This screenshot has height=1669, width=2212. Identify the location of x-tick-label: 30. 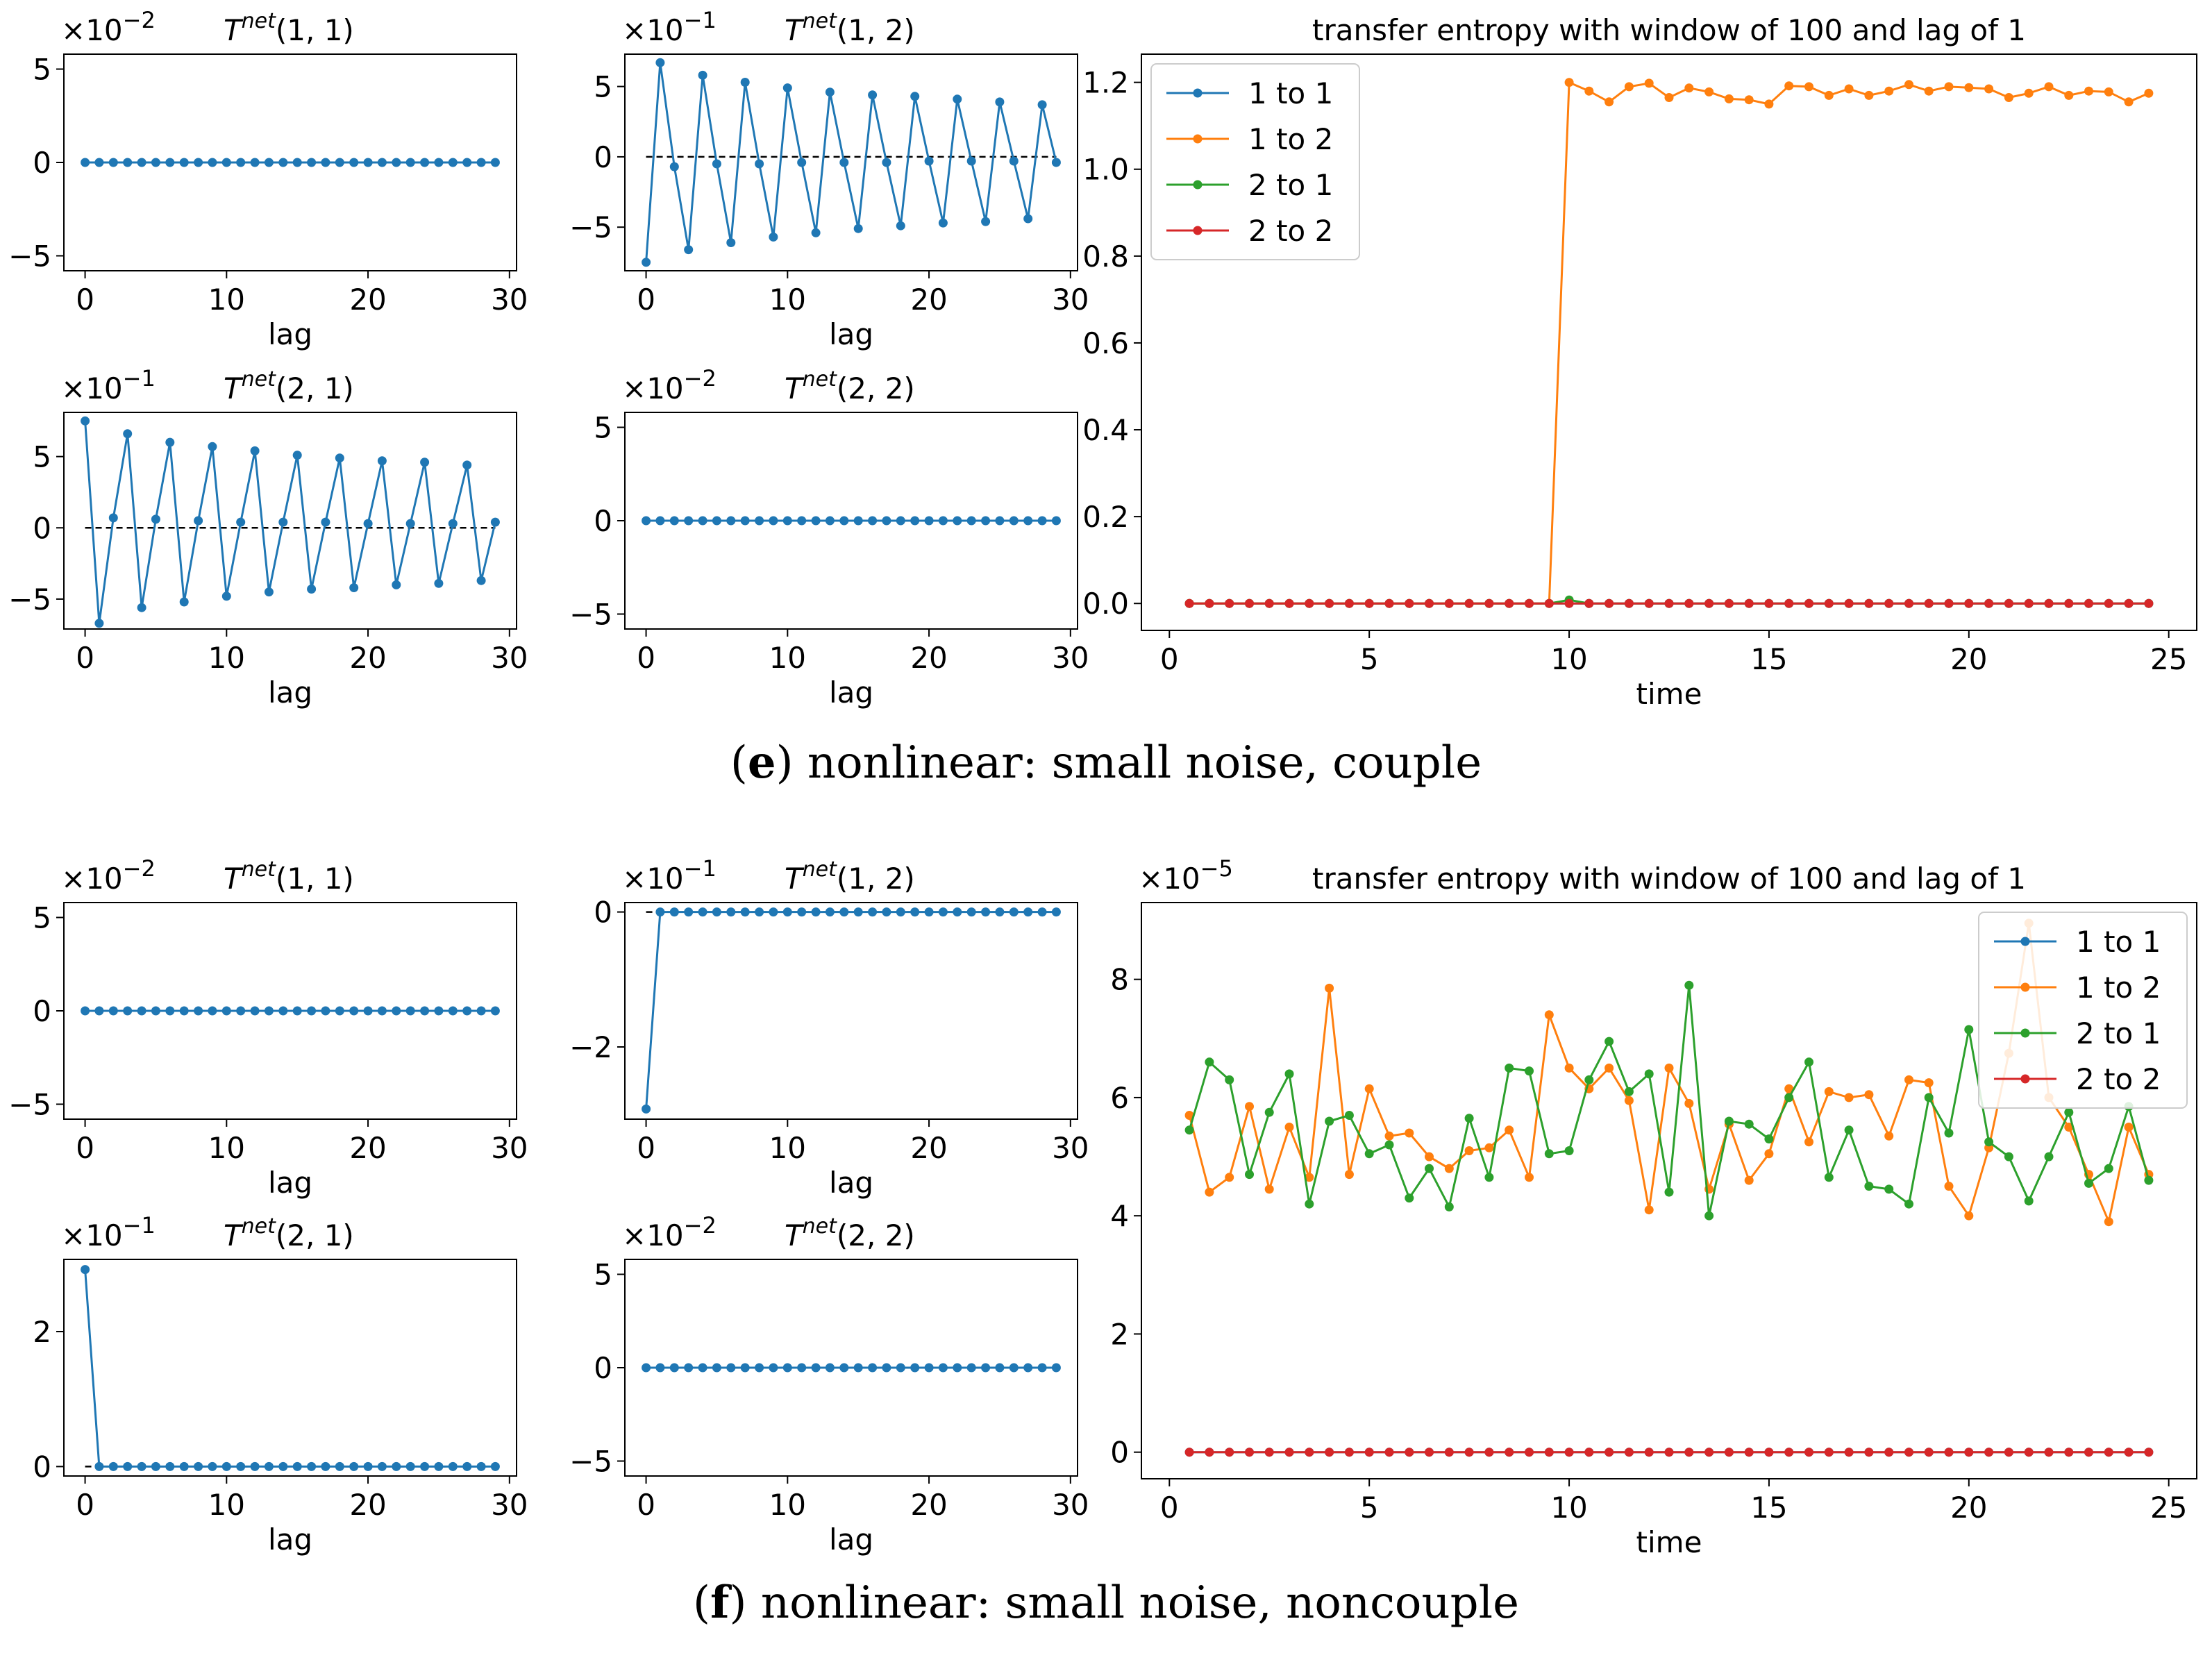
(1070, 1505).